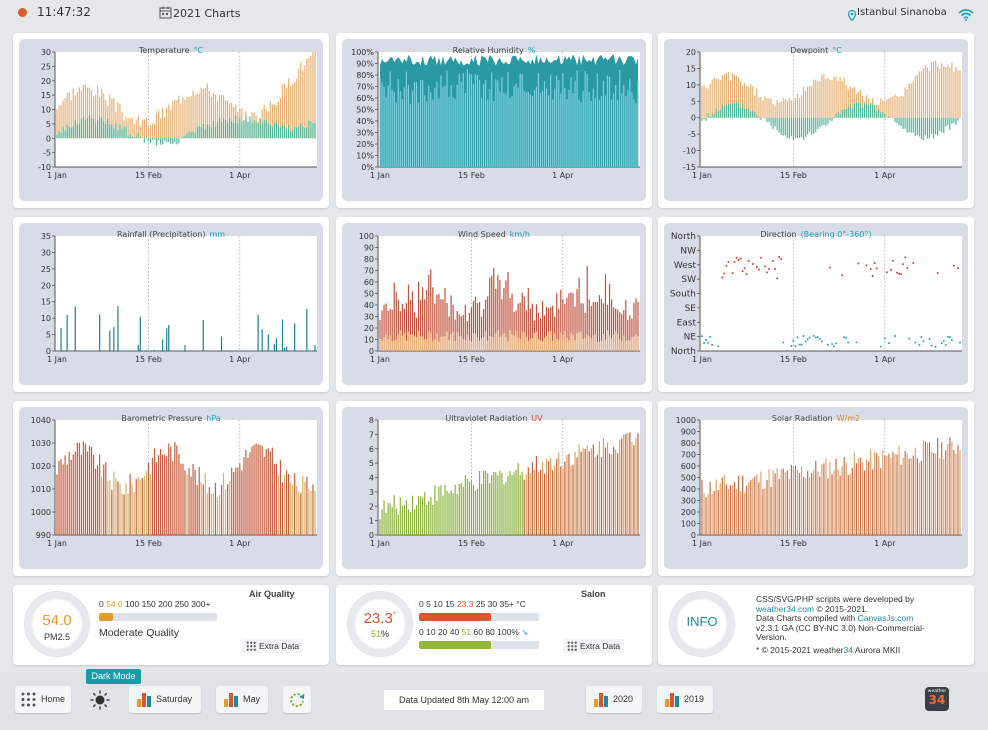  Describe the element at coordinates (46, 66) in the screenshot. I see `y-tick-label: 25` at that location.